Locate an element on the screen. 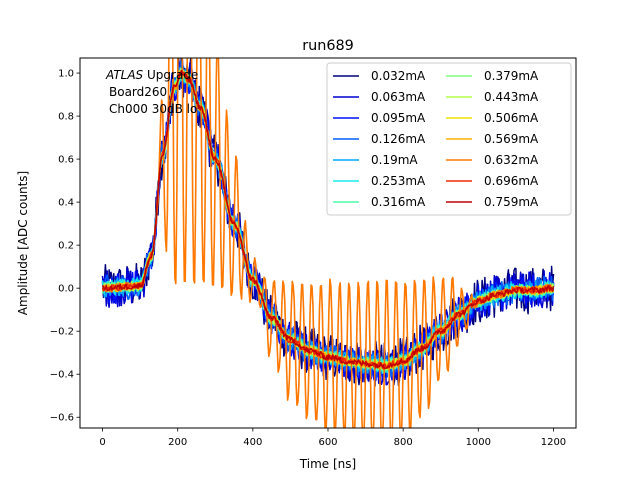  x-tick-label: 800 is located at coordinates (403, 442).